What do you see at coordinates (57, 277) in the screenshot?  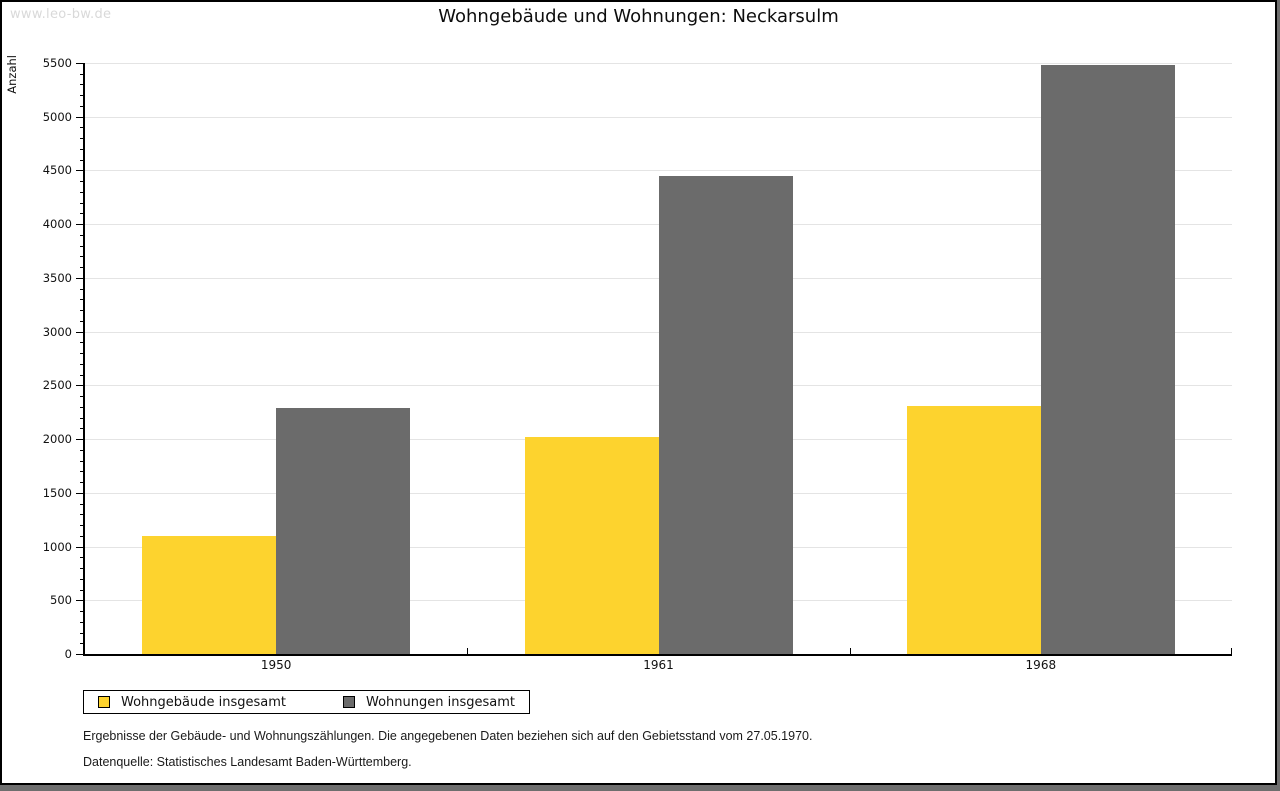 I see `y-axis-tick-label: 3500` at bounding box center [57, 277].